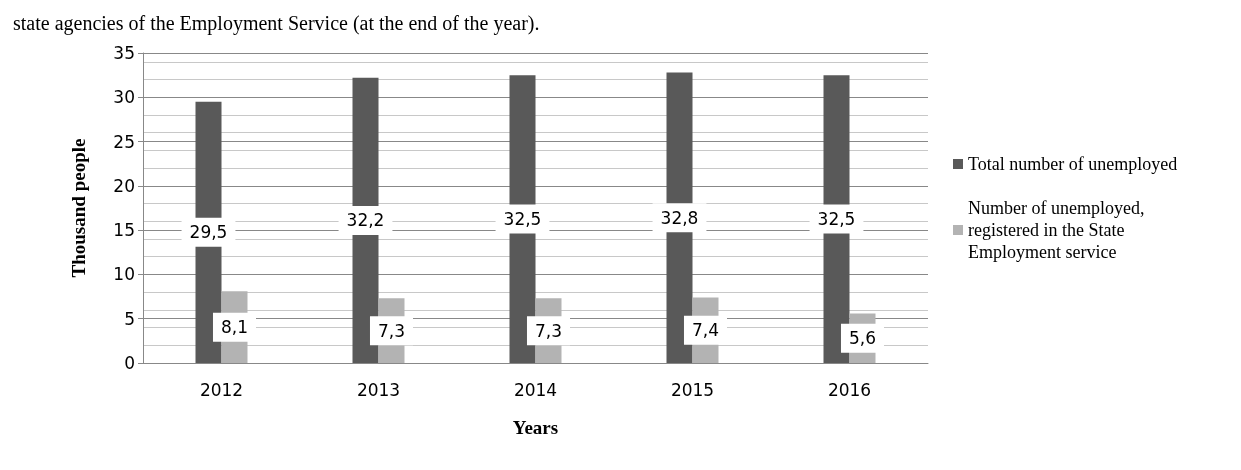 The image size is (1241, 470). I want to click on data-label: 29,5, so click(208, 232).